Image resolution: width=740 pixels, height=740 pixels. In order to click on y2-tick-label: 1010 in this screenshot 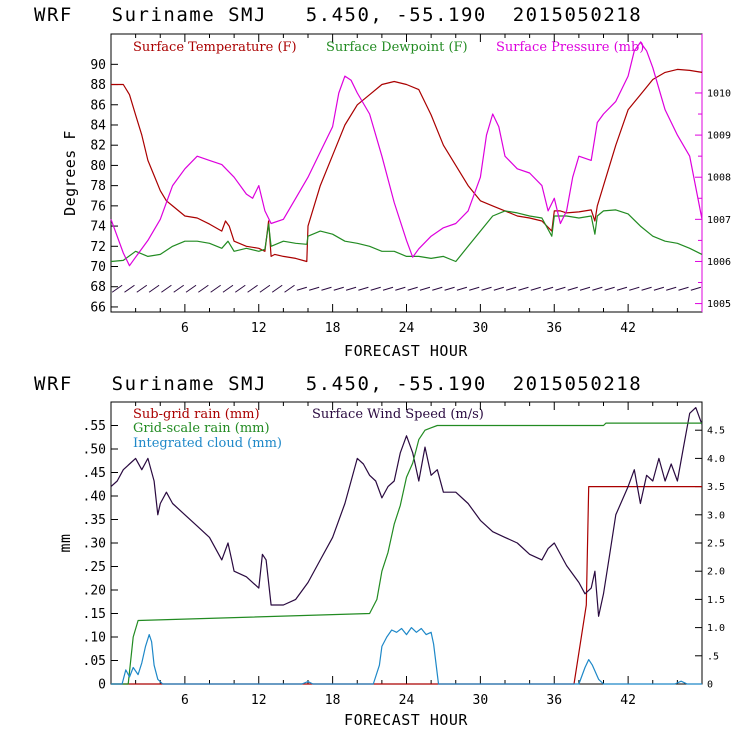, I will do `click(719, 93)`.